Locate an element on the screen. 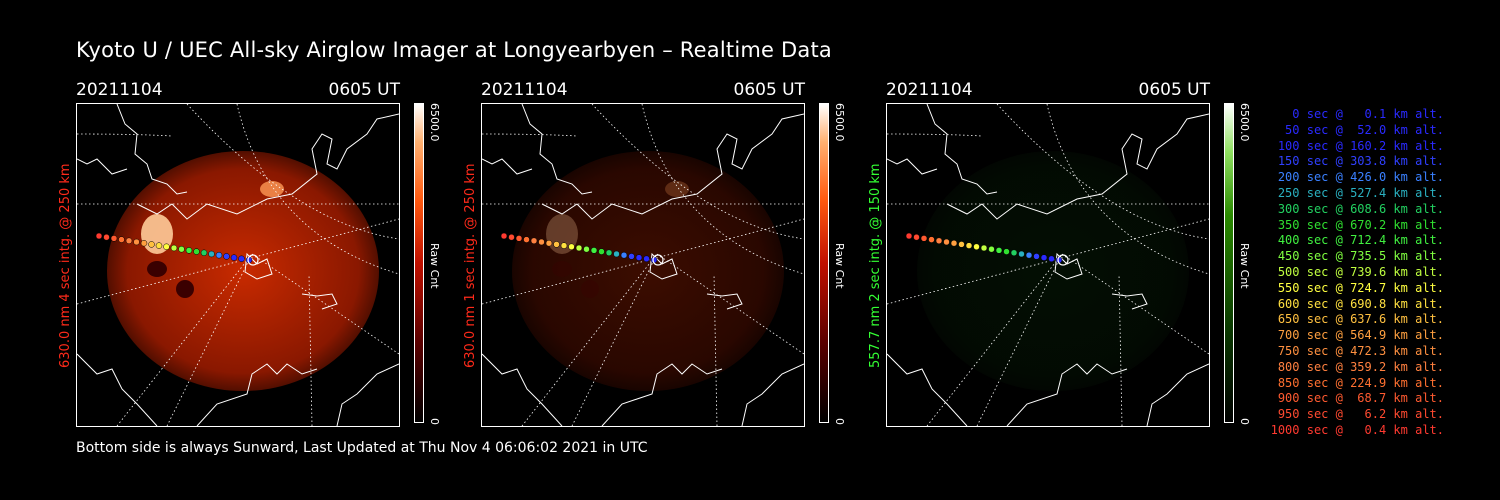 Image resolution: width=1500 pixels, height=500 pixels. legend-entry: 400 sec @ 712.4 km alt. is located at coordinates (1360, 240).